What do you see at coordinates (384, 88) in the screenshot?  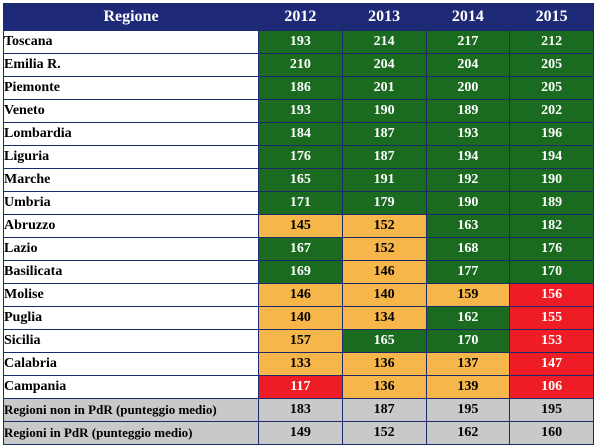 I see `score-cell: 201` at bounding box center [384, 88].